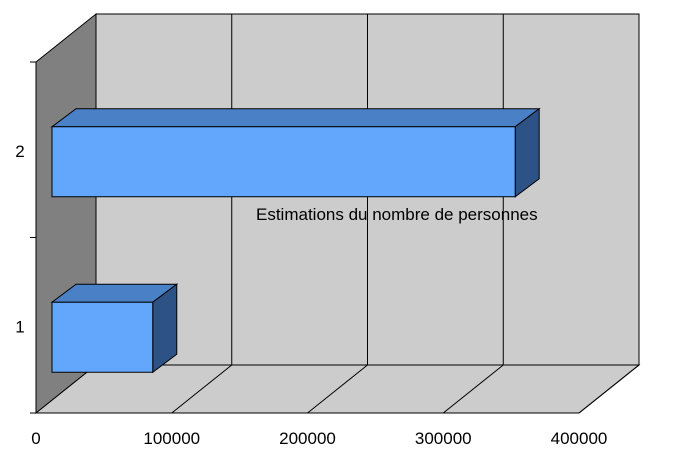 Image resolution: width=679 pixels, height=452 pixels. I want to click on x-tick-label: 400000, so click(579, 438).